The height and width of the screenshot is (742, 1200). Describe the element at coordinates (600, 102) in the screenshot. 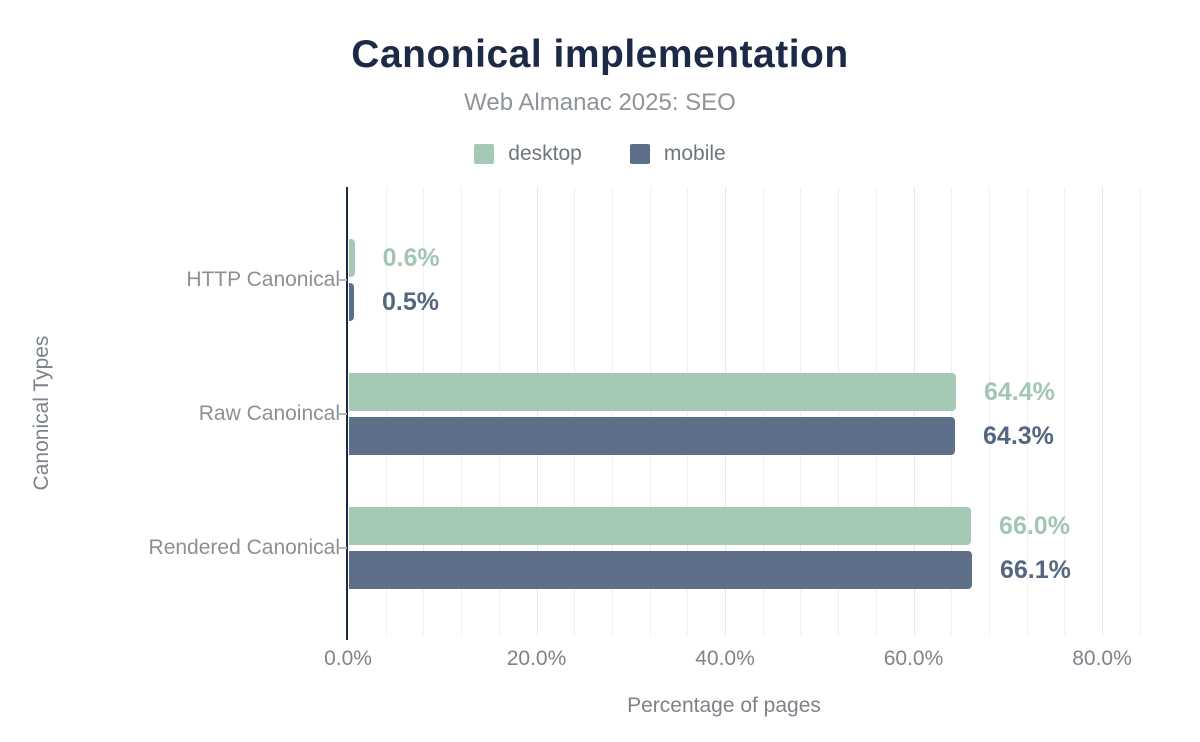

I see `chart-subtitle: Web Almanac 2025: SEO` at that location.